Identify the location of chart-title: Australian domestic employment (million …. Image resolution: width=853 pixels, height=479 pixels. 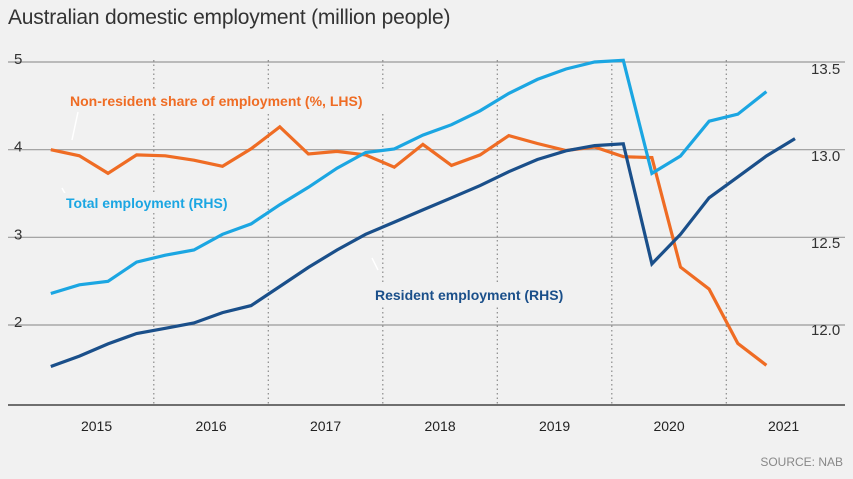
(229, 17).